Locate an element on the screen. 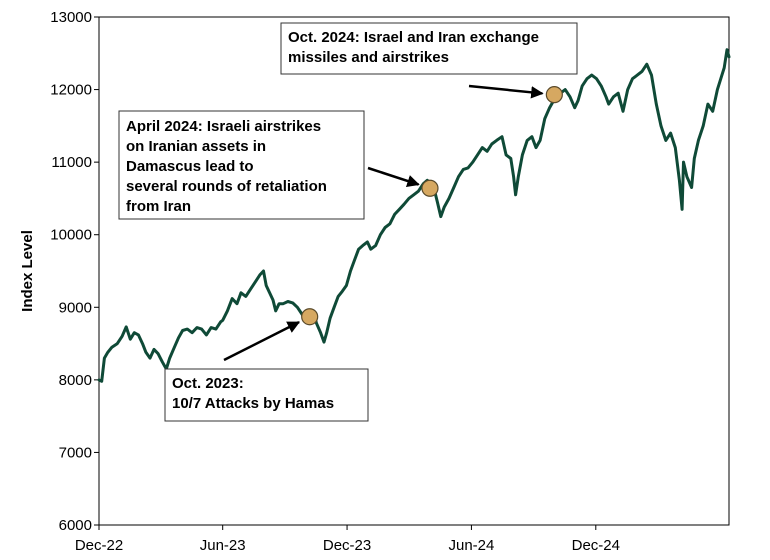  annotation-text-line: Oct. 2024: Israel and Iran exchange is located at coordinates (413, 37).